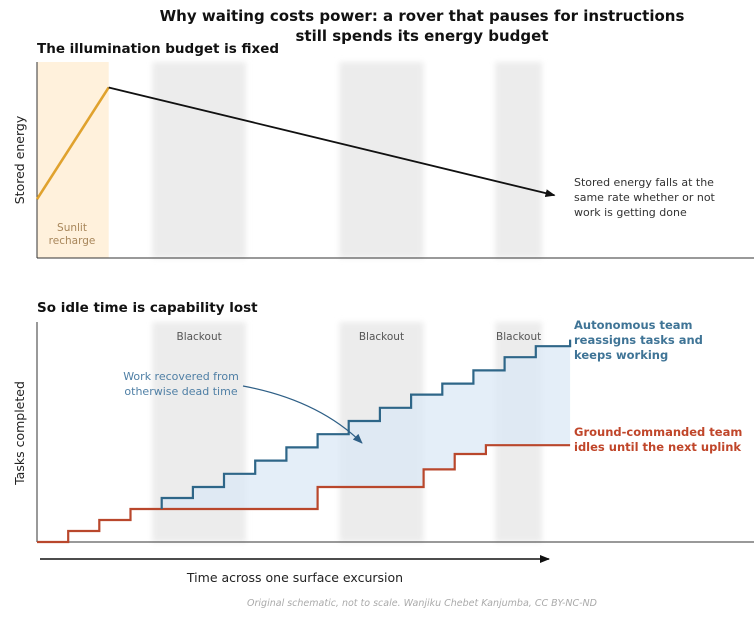 The height and width of the screenshot is (617, 754). I want to click on blackout-label-2: Blackout, so click(381, 337).